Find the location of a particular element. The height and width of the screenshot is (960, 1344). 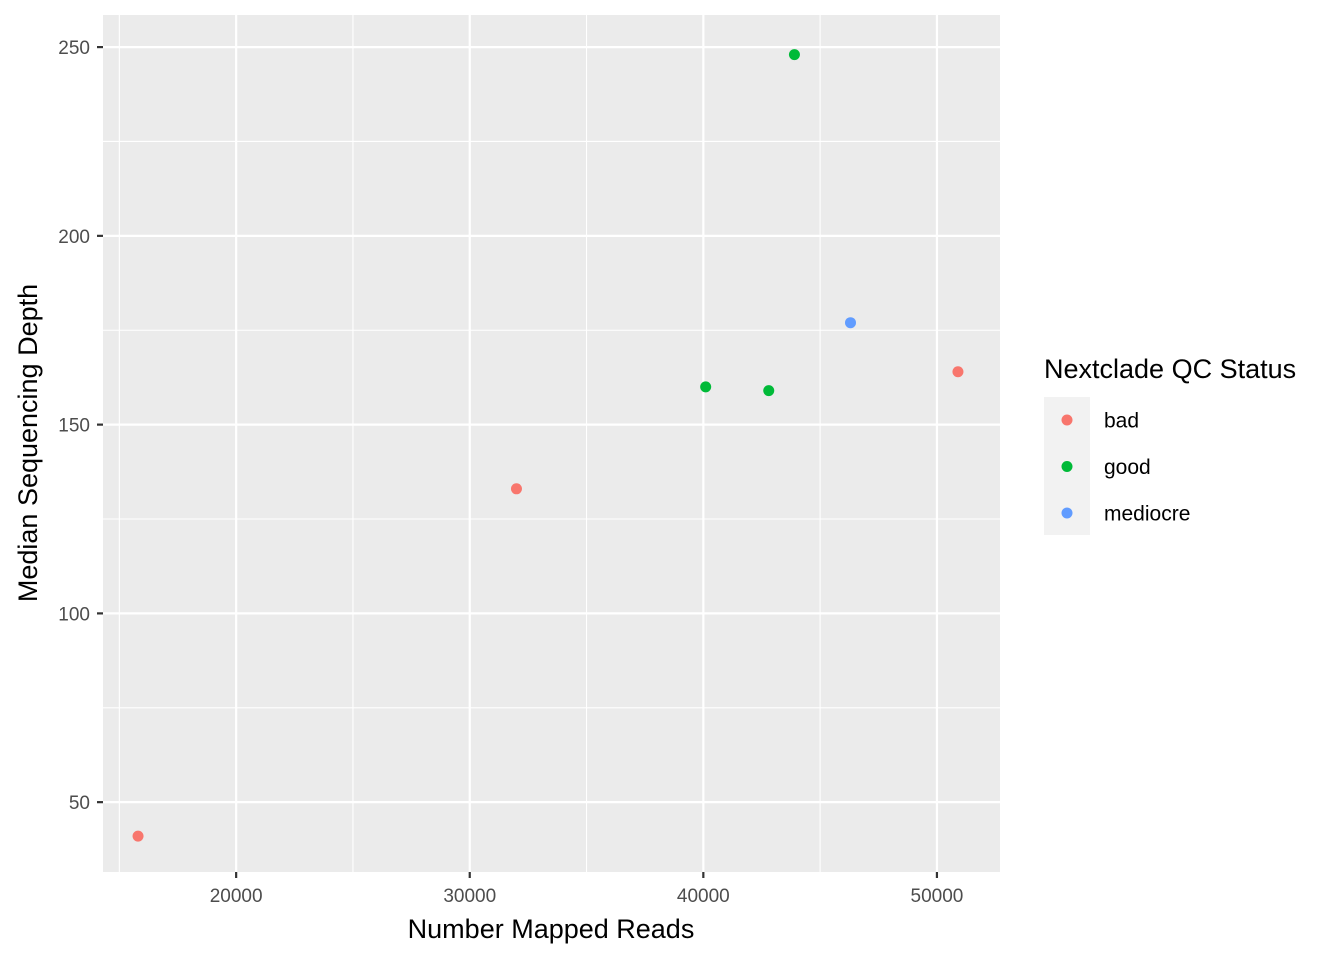

y-tick-label: 100 is located at coordinates (74, 614).